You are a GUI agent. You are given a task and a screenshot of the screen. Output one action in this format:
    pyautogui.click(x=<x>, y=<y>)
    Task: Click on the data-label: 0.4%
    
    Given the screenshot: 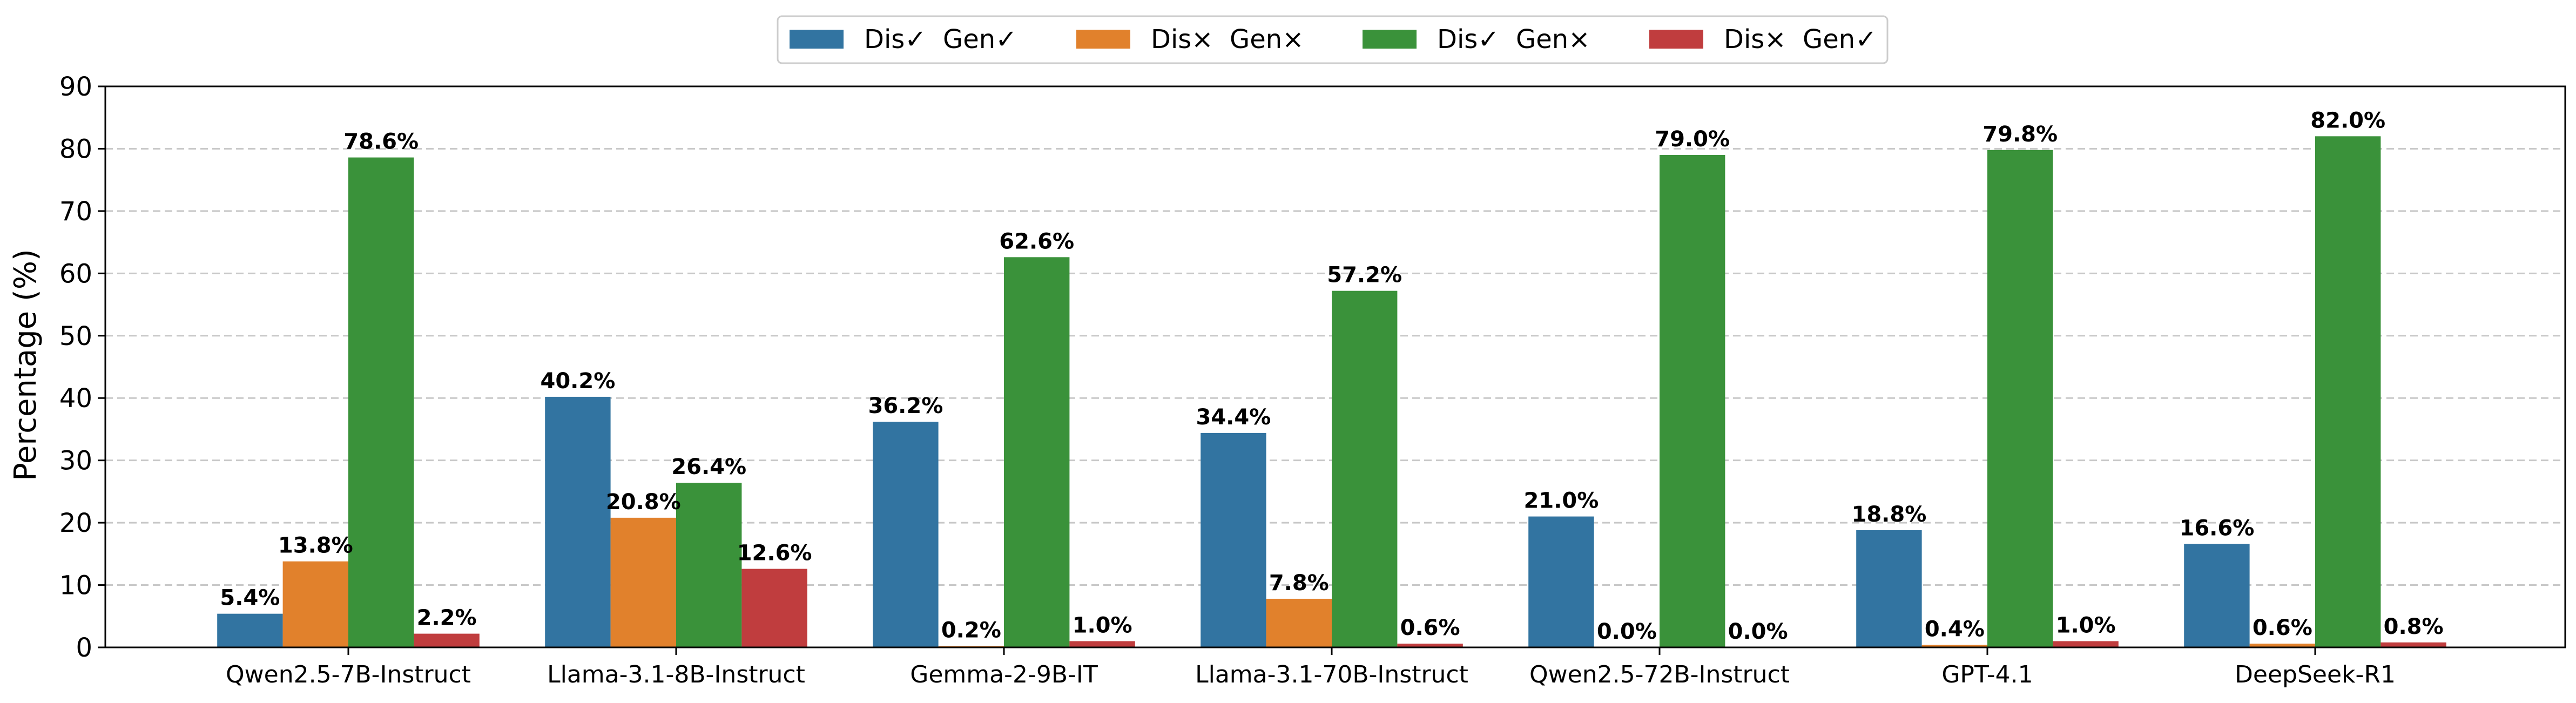 What is the action you would take?
    pyautogui.click(x=1955, y=629)
    